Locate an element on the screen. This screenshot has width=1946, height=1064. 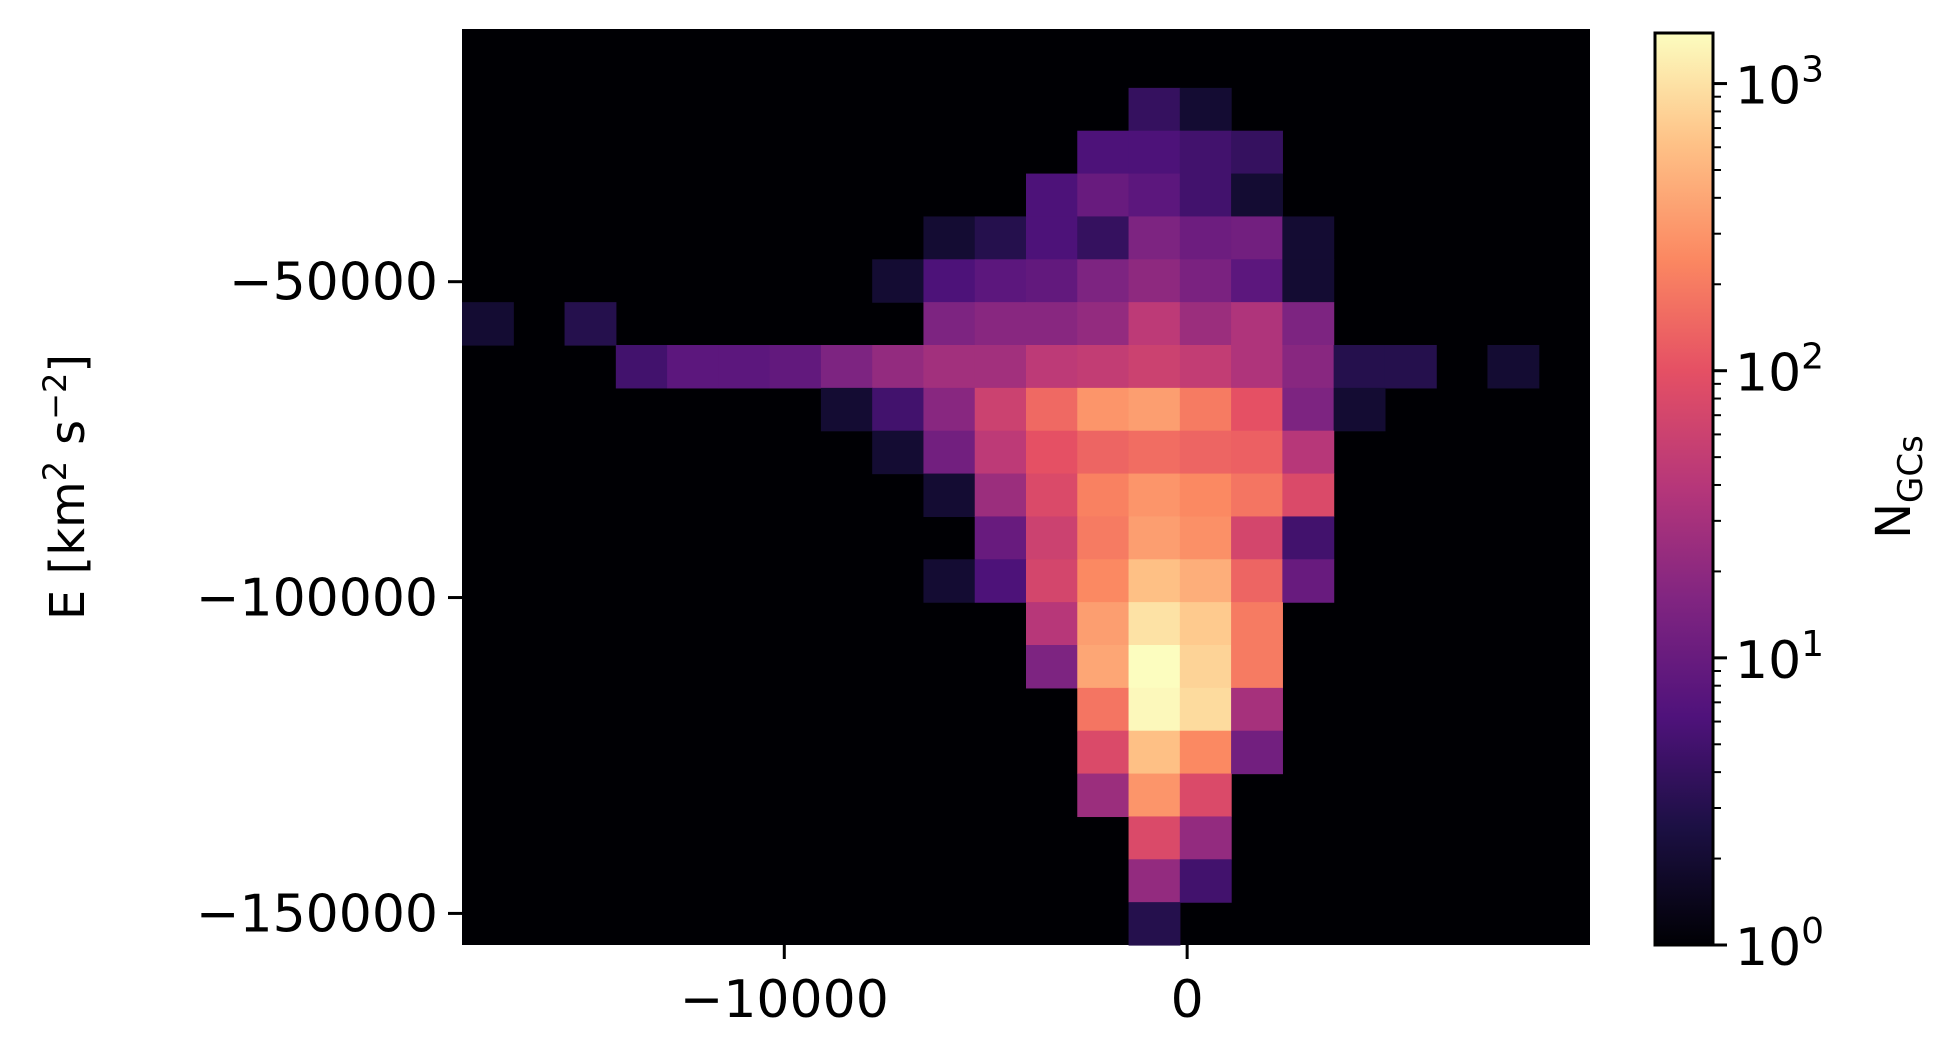
y-axis-label-sup-2: 2 is located at coordinates (55, 471).